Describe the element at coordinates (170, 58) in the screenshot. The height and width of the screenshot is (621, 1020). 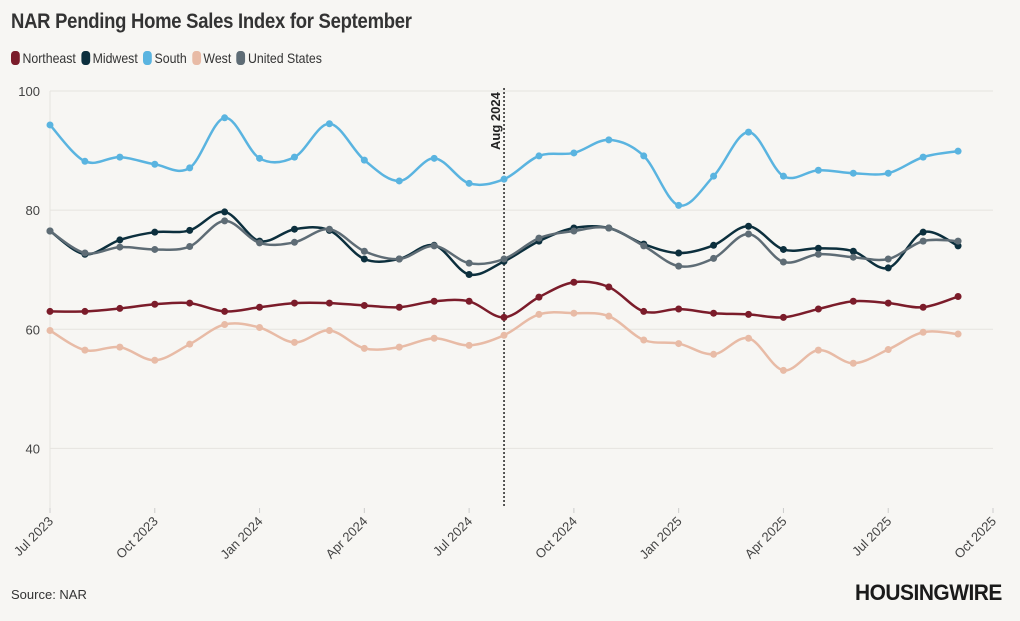
I see `legend-label: South` at that location.